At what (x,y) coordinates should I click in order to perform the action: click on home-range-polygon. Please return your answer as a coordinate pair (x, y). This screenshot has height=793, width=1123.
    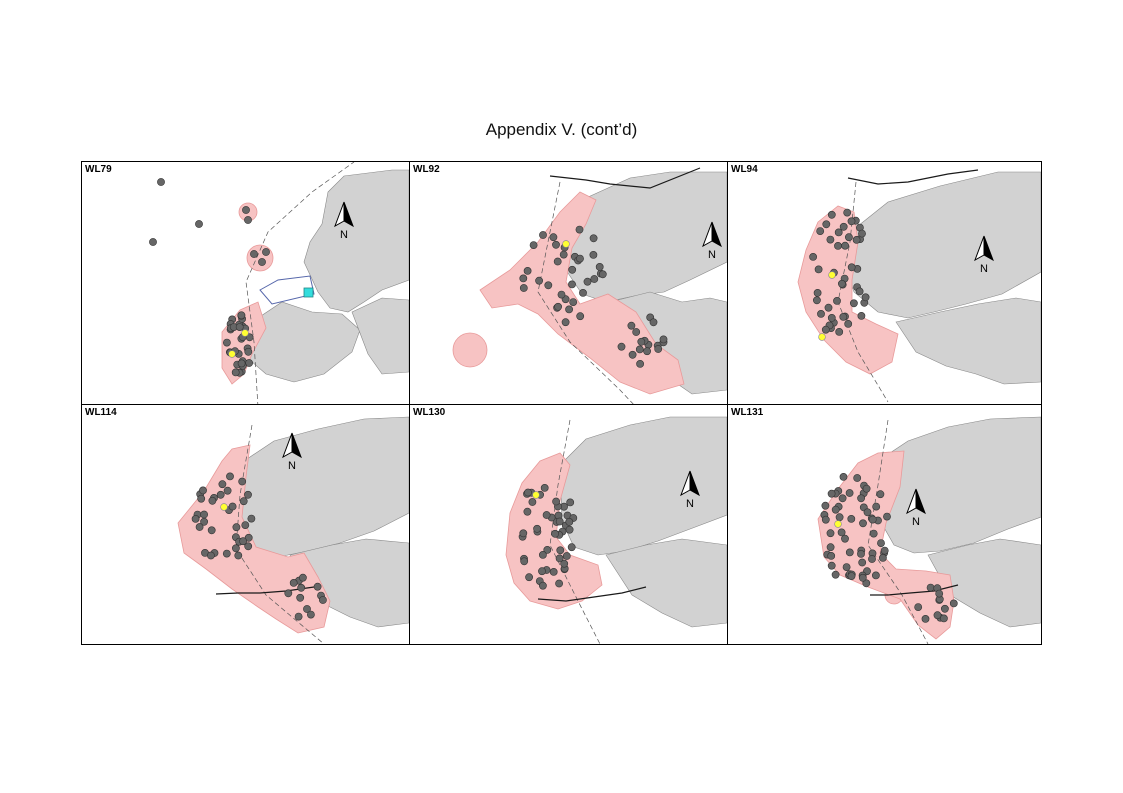
    Looking at the image, I should click on (582, 293).